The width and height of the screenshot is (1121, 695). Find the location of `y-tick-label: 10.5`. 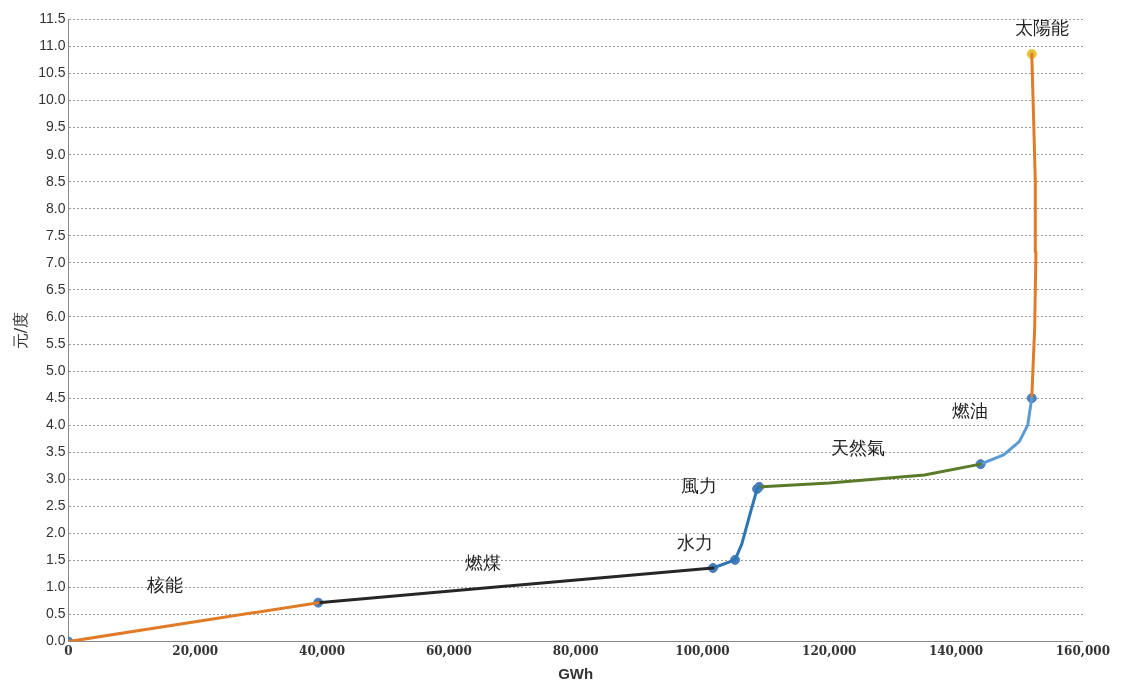

y-tick-label: 10.5 is located at coordinates (52, 72).